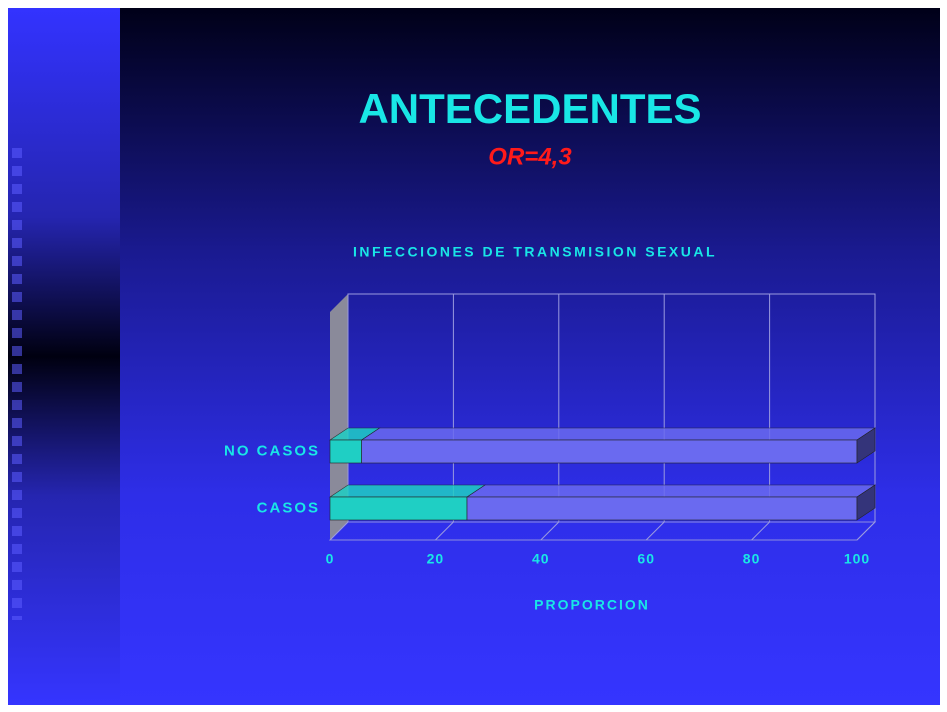 The width and height of the screenshot is (947, 712). Describe the element at coordinates (592, 605) in the screenshot. I see `x-axis-label: PROPORCION` at that location.